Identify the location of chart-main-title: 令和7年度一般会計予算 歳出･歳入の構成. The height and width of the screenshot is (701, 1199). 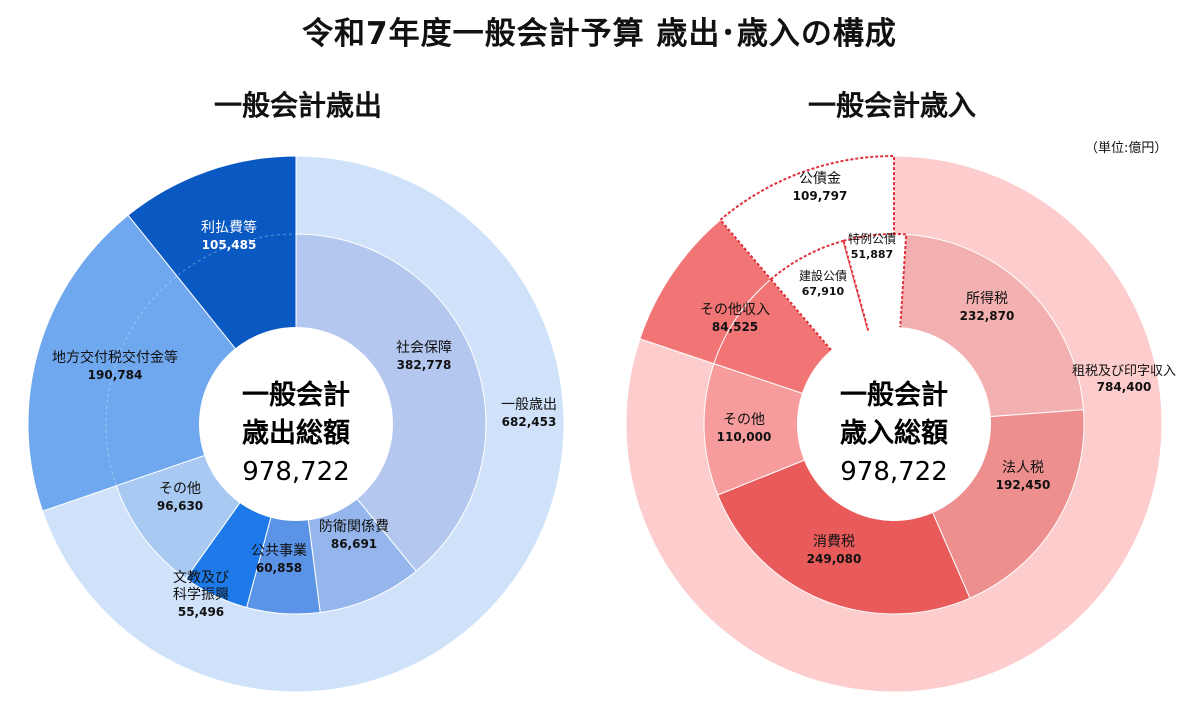
(599, 34).